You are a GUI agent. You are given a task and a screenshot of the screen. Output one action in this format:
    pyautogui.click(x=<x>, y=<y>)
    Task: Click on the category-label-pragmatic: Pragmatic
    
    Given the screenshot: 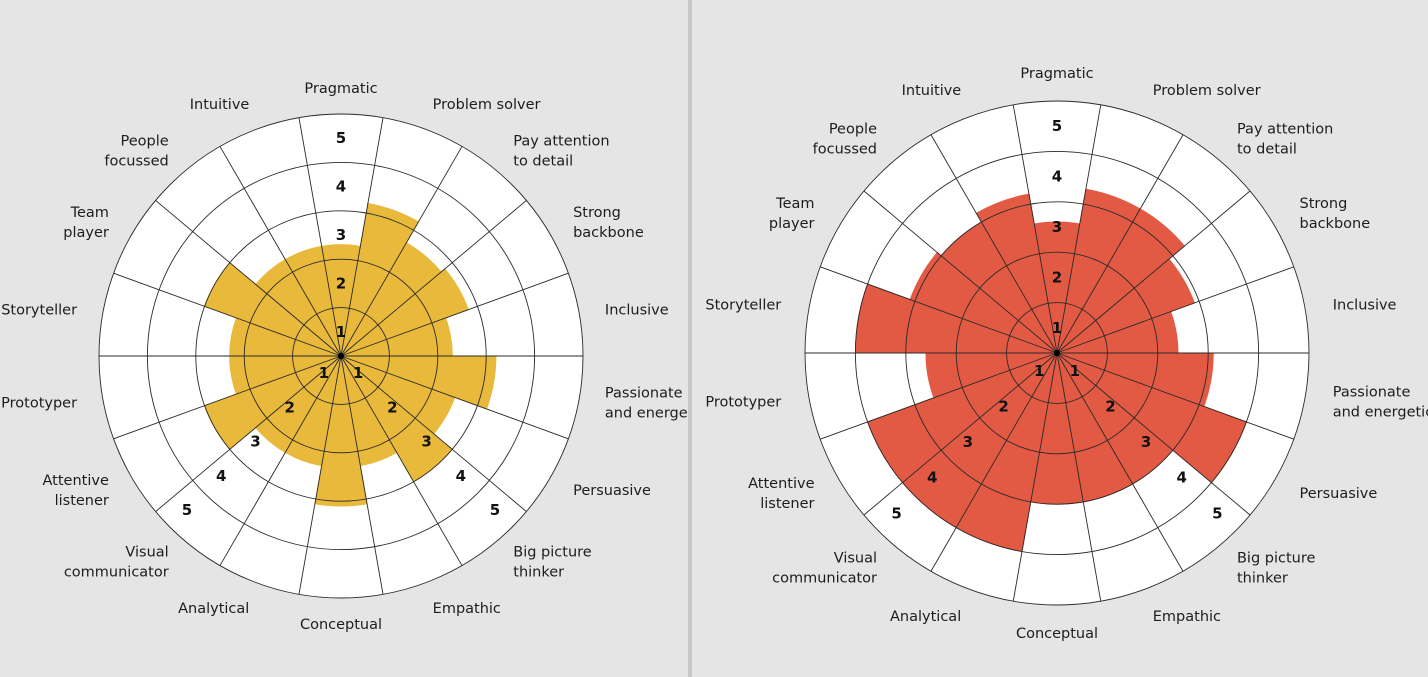 What is the action you would take?
    pyautogui.click(x=340, y=89)
    